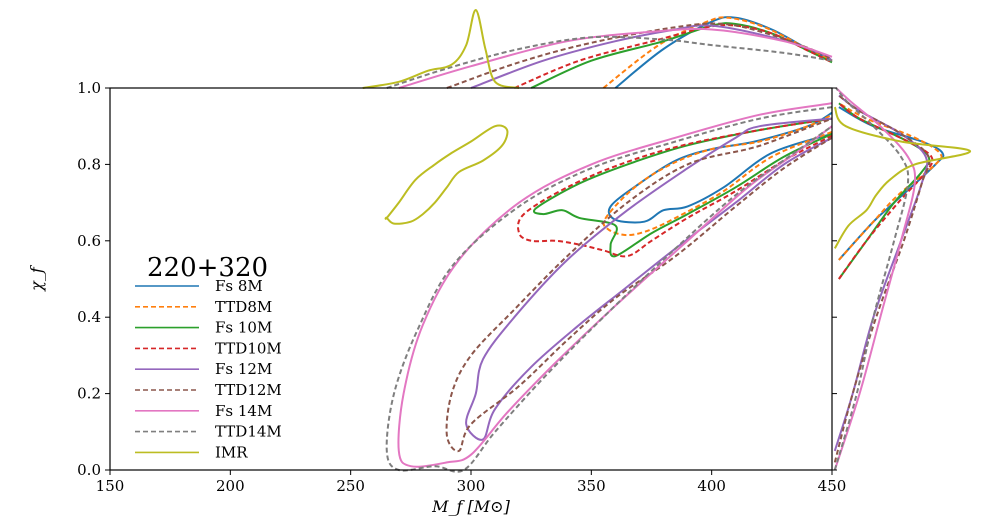  What do you see at coordinates (243, 328) in the screenshot?
I see `legend-entry-label: Fs 10M` at bounding box center [243, 328].